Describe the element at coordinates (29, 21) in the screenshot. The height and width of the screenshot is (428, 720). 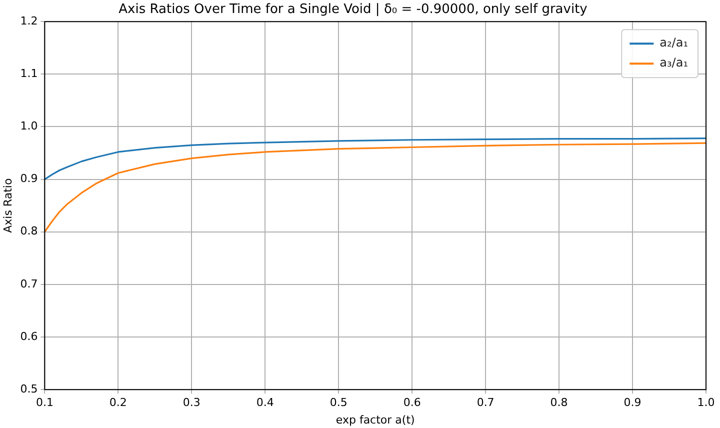
I see `y-tick-label: 1.2` at that location.